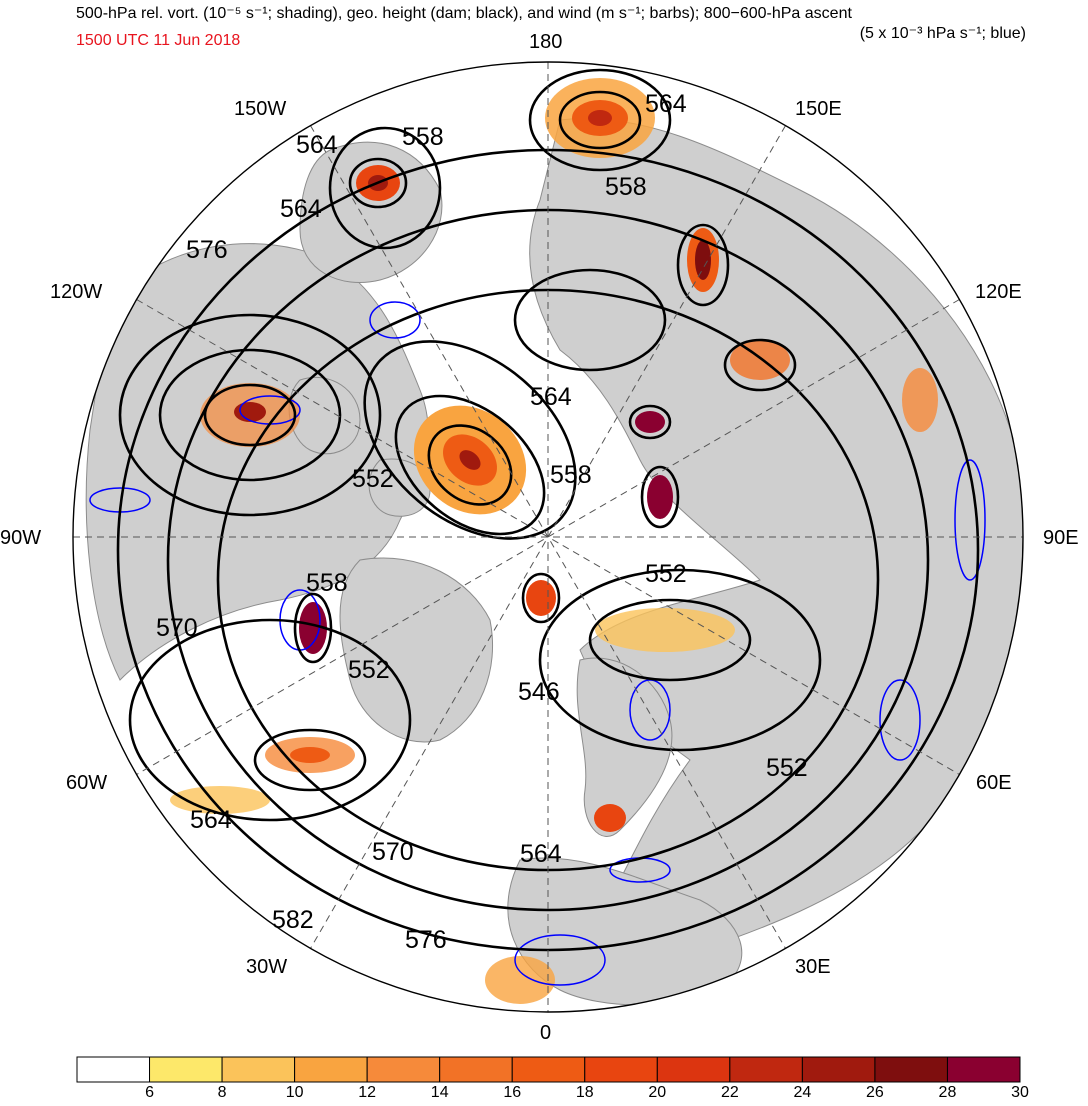 This screenshot has width=1088, height=1106. What do you see at coordinates (367, 1092) in the screenshot?
I see `colorbar-tick-label: 12` at bounding box center [367, 1092].